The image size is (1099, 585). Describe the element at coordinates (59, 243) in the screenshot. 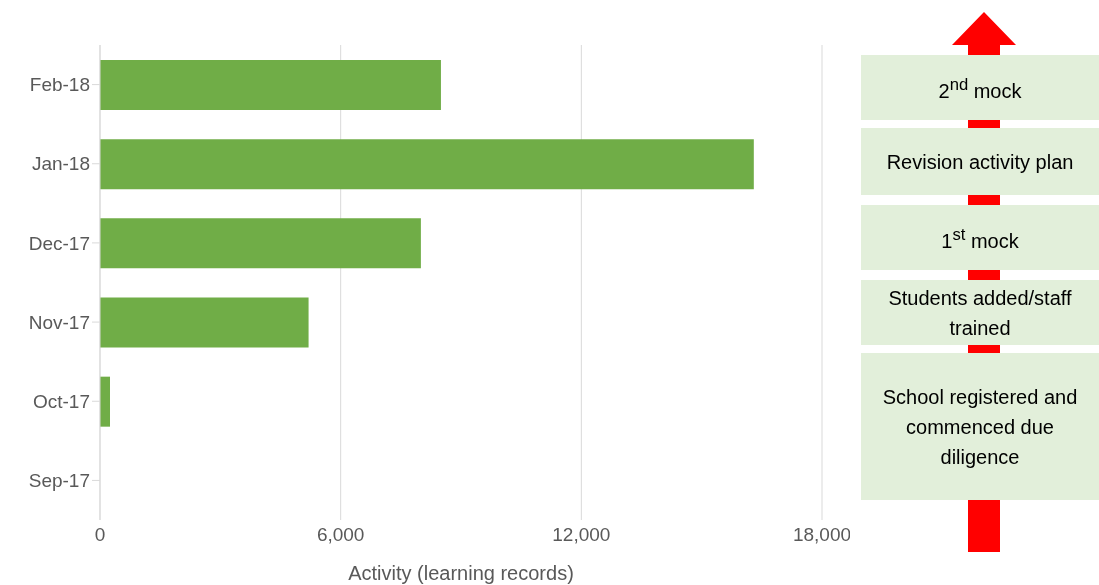

I see `y-tick-label: Dec-17` at that location.